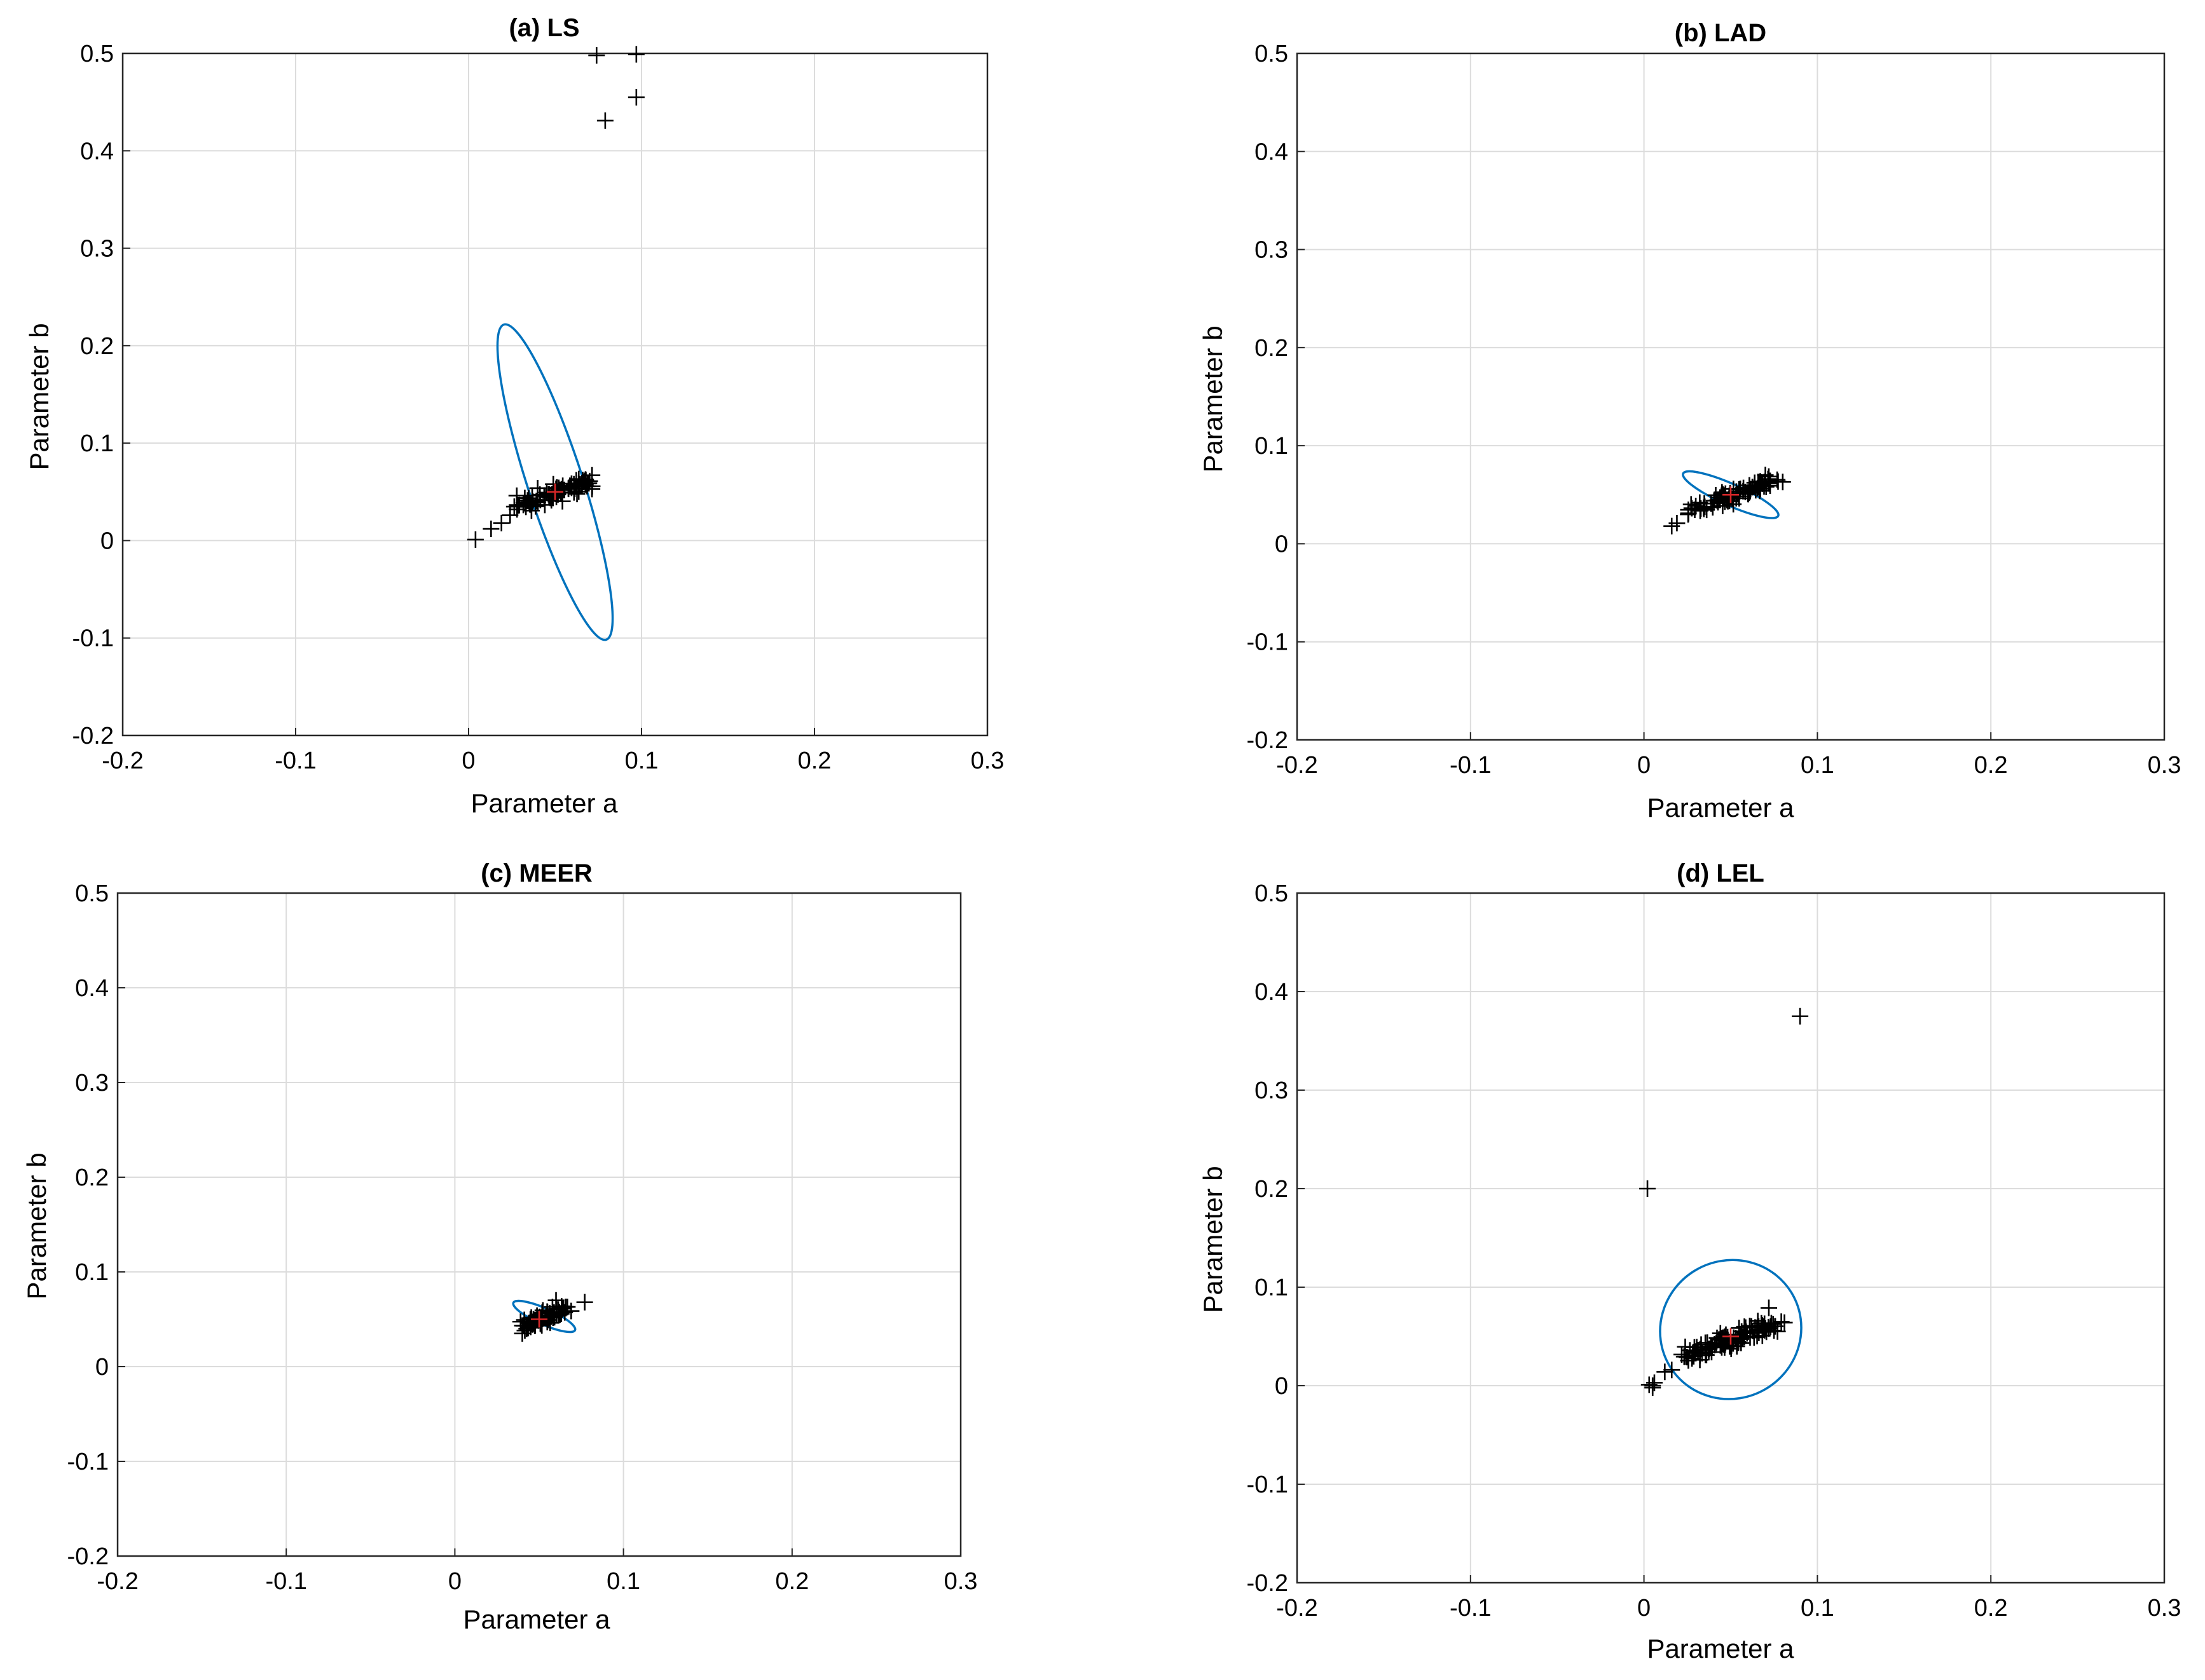 This screenshot has width=2205, height=1680. Describe the element at coordinates (544, 28) in the screenshot. I see `chart-title: (a) LS` at that location.